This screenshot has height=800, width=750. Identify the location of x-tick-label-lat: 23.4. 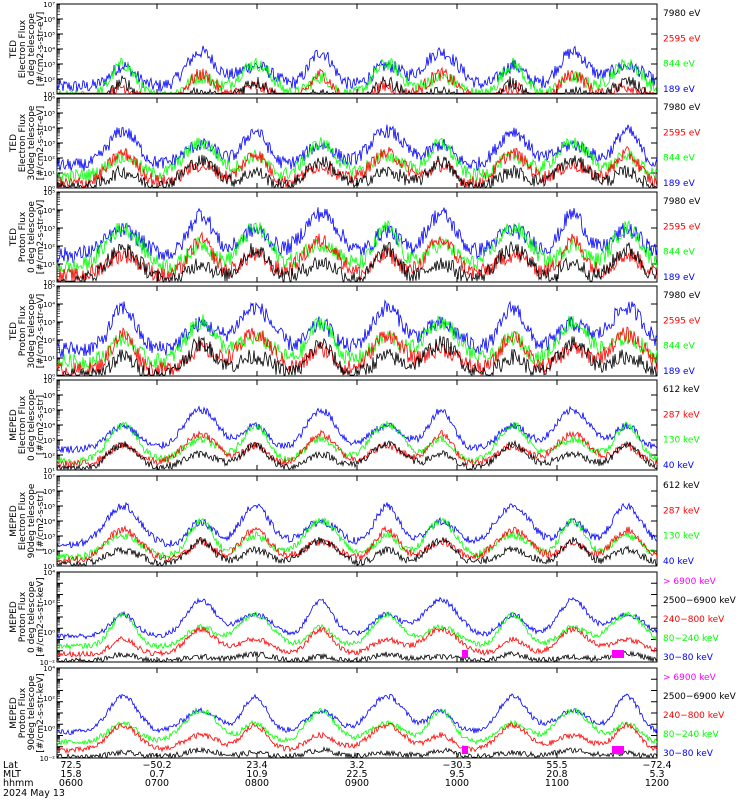
(256, 765).